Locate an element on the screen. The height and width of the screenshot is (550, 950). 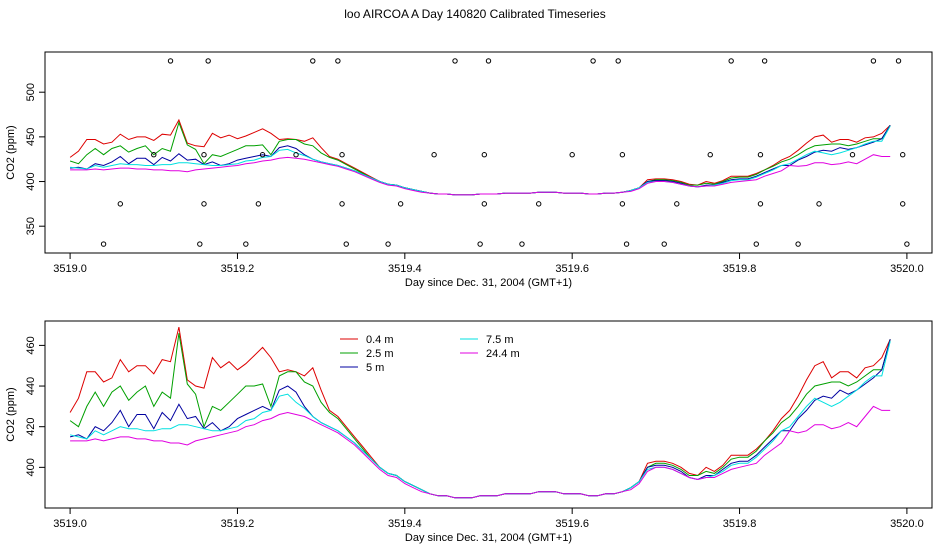
top-series-7-5-m-line is located at coordinates (480, 160).